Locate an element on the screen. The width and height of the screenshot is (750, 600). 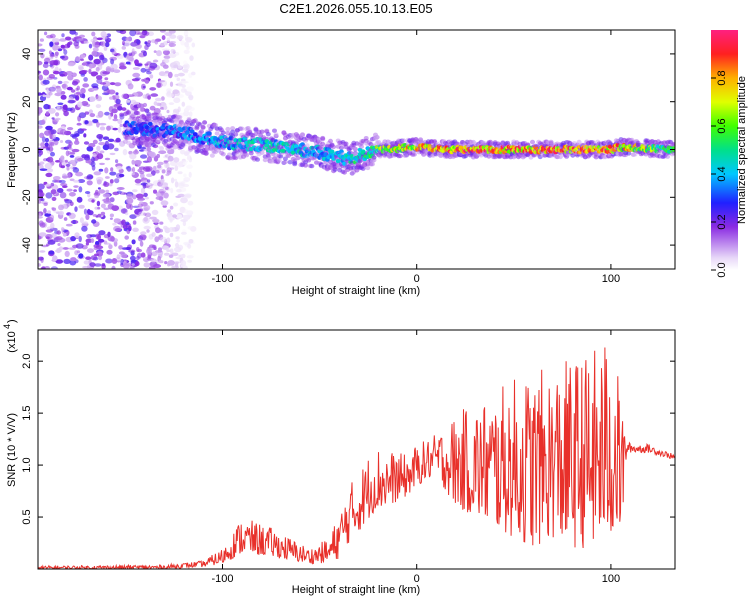
colorbar-tick-label: 0.4 is located at coordinates (722, 173).